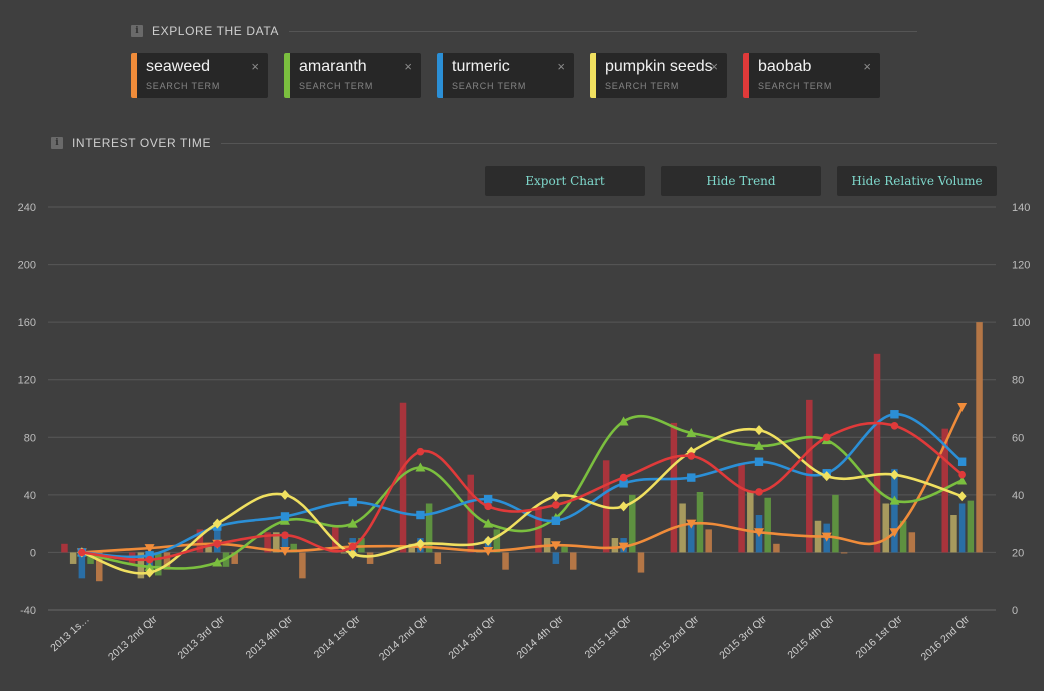  Describe the element at coordinates (481, 66) in the screenshot. I see `term-name: turmeric` at that location.